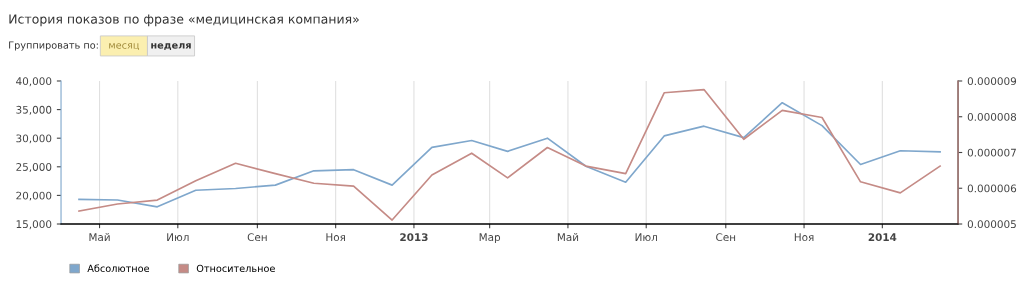 This screenshot has width=1024, height=287. Describe the element at coordinates (118, 268) in the screenshot. I see `legend-label: Абсолютное` at that location.